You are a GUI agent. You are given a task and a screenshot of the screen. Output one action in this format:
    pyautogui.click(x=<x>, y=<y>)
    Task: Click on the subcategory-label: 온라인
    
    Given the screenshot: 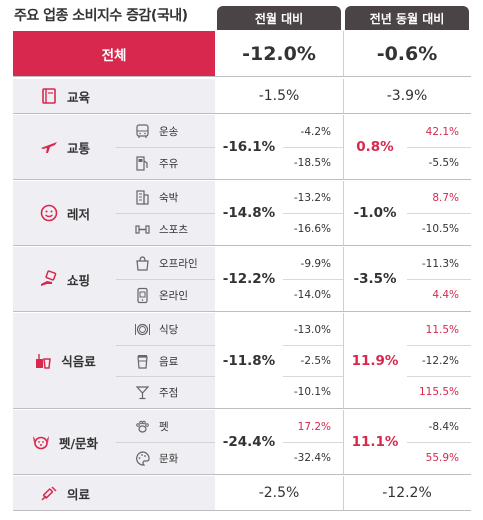 What is the action you would take?
    pyautogui.click(x=165, y=294)
    